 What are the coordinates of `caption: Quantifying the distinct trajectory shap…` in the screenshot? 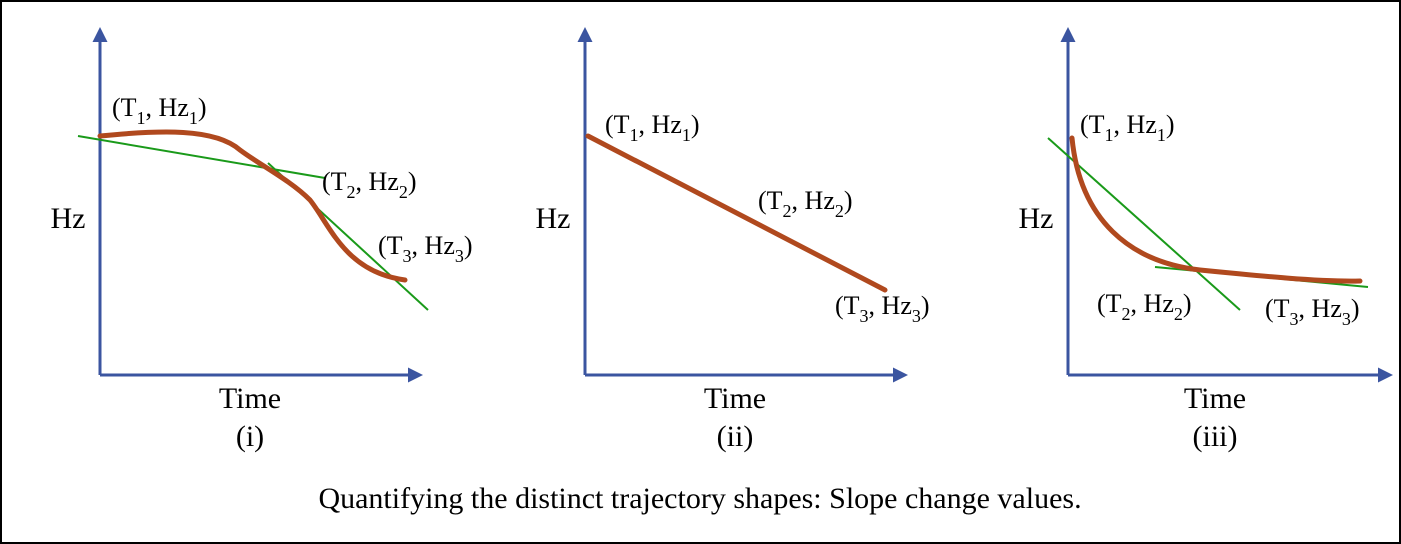 It's located at (699, 498).